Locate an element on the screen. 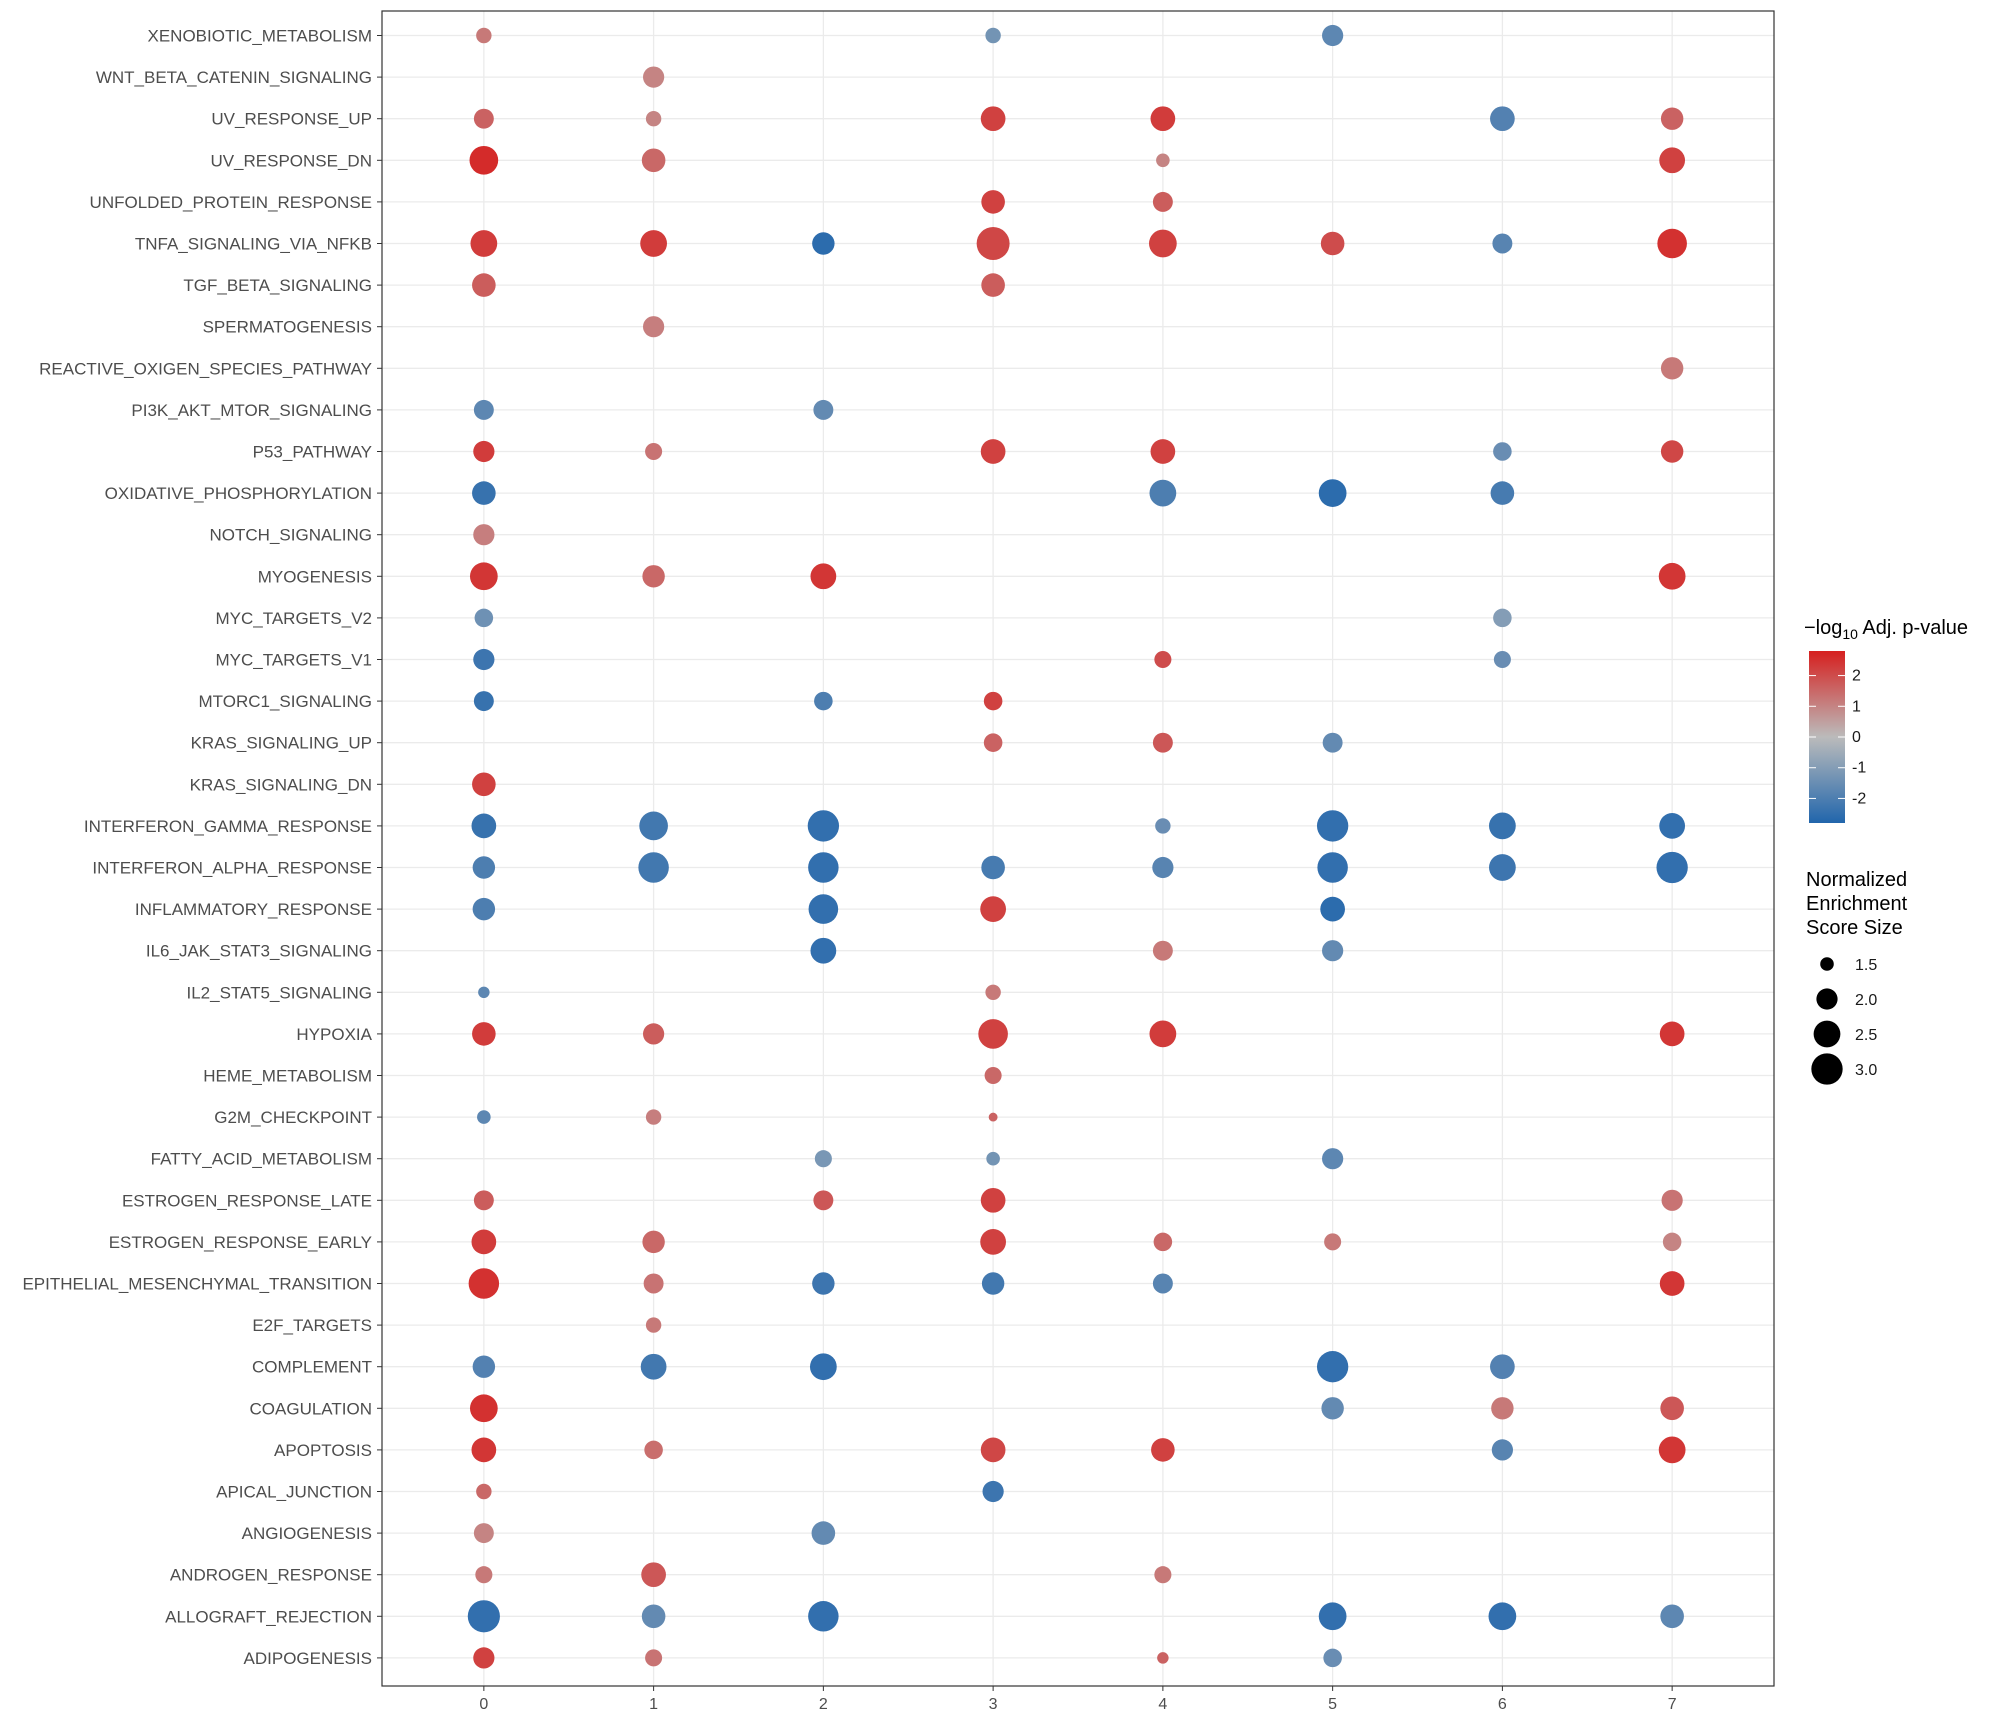 The height and width of the screenshot is (1714, 2000). y-tick-label: UV_RESPONSE_UP is located at coordinates (291, 119).